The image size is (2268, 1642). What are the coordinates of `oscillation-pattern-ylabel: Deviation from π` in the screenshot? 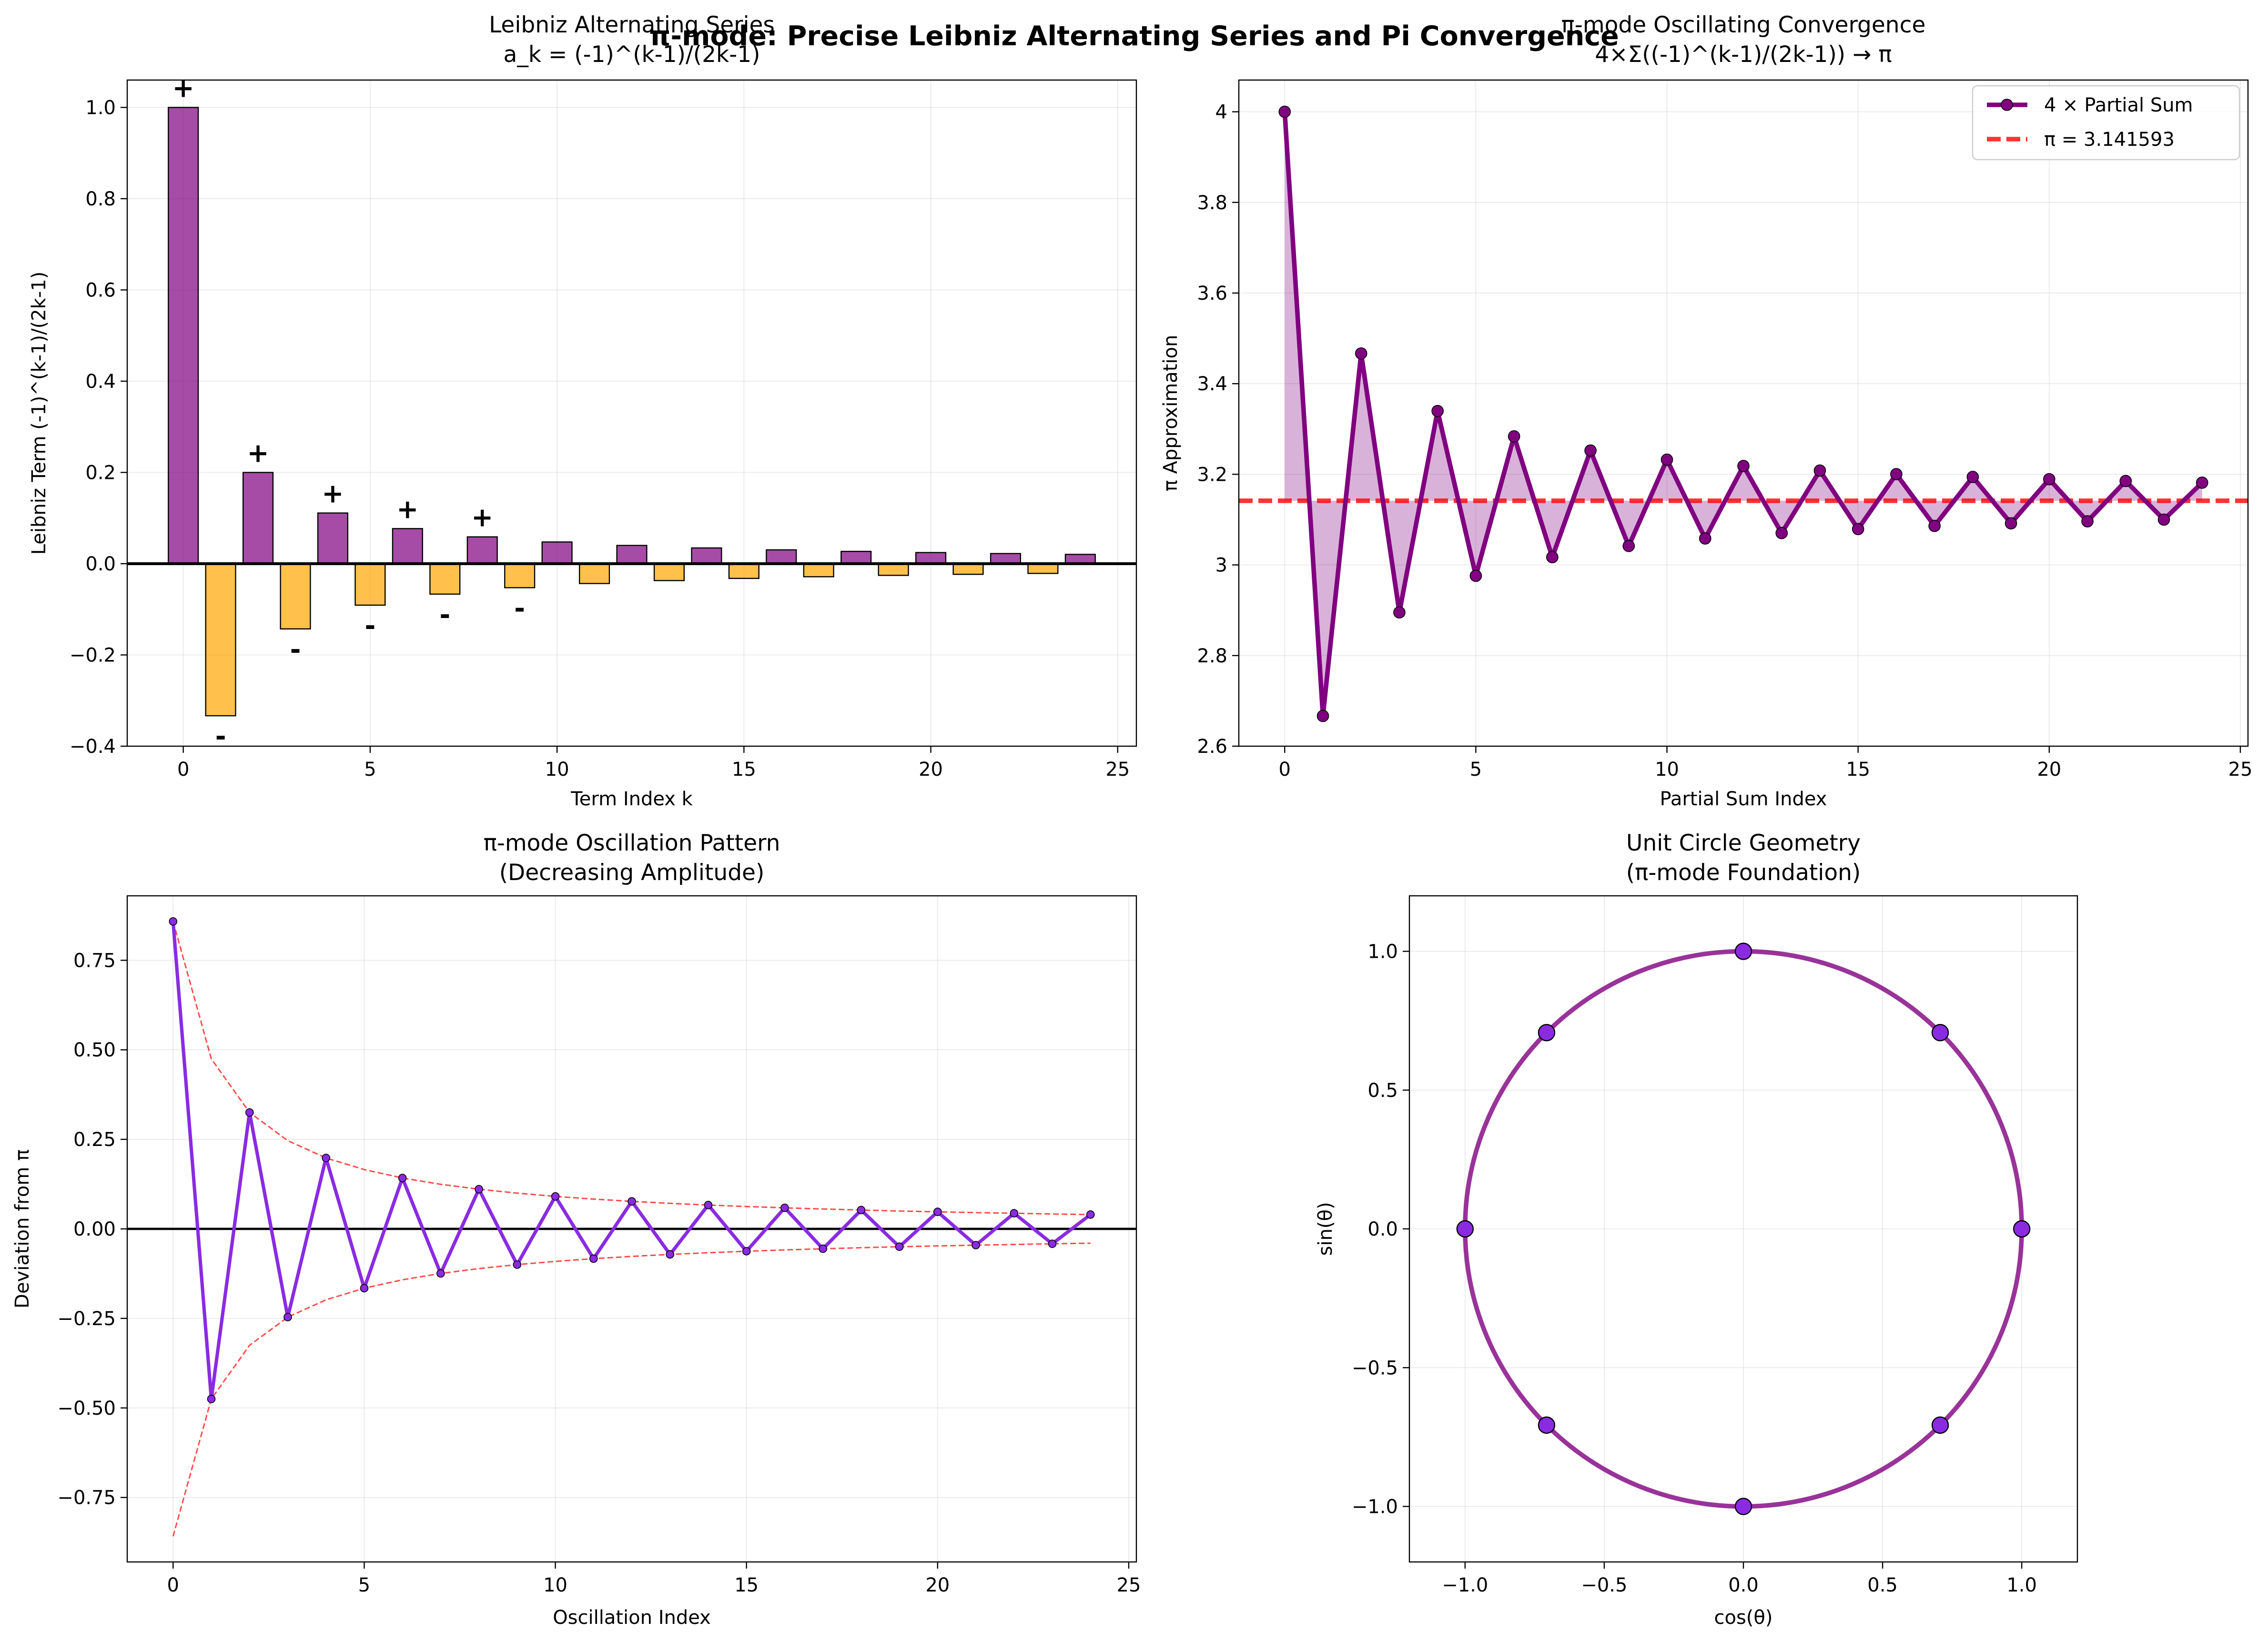 It's located at (22, 1228).